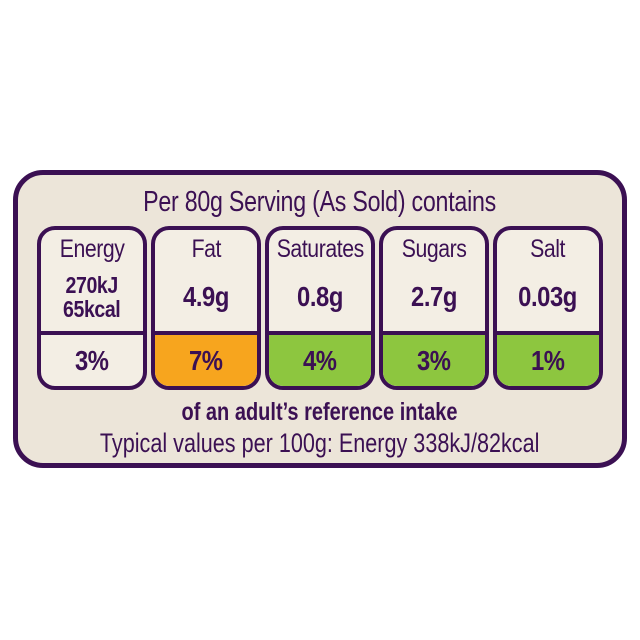 This screenshot has height=640, width=640. I want to click on fat-label: Fat, so click(206, 249).